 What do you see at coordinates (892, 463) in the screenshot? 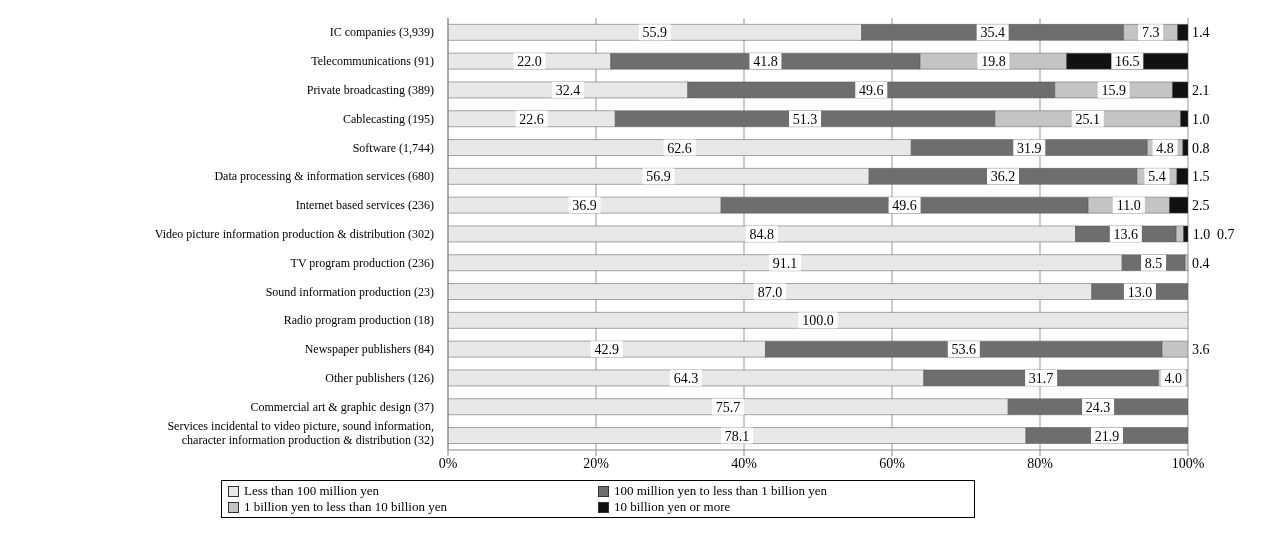
I see `x-tick-label: 60%` at bounding box center [892, 463].